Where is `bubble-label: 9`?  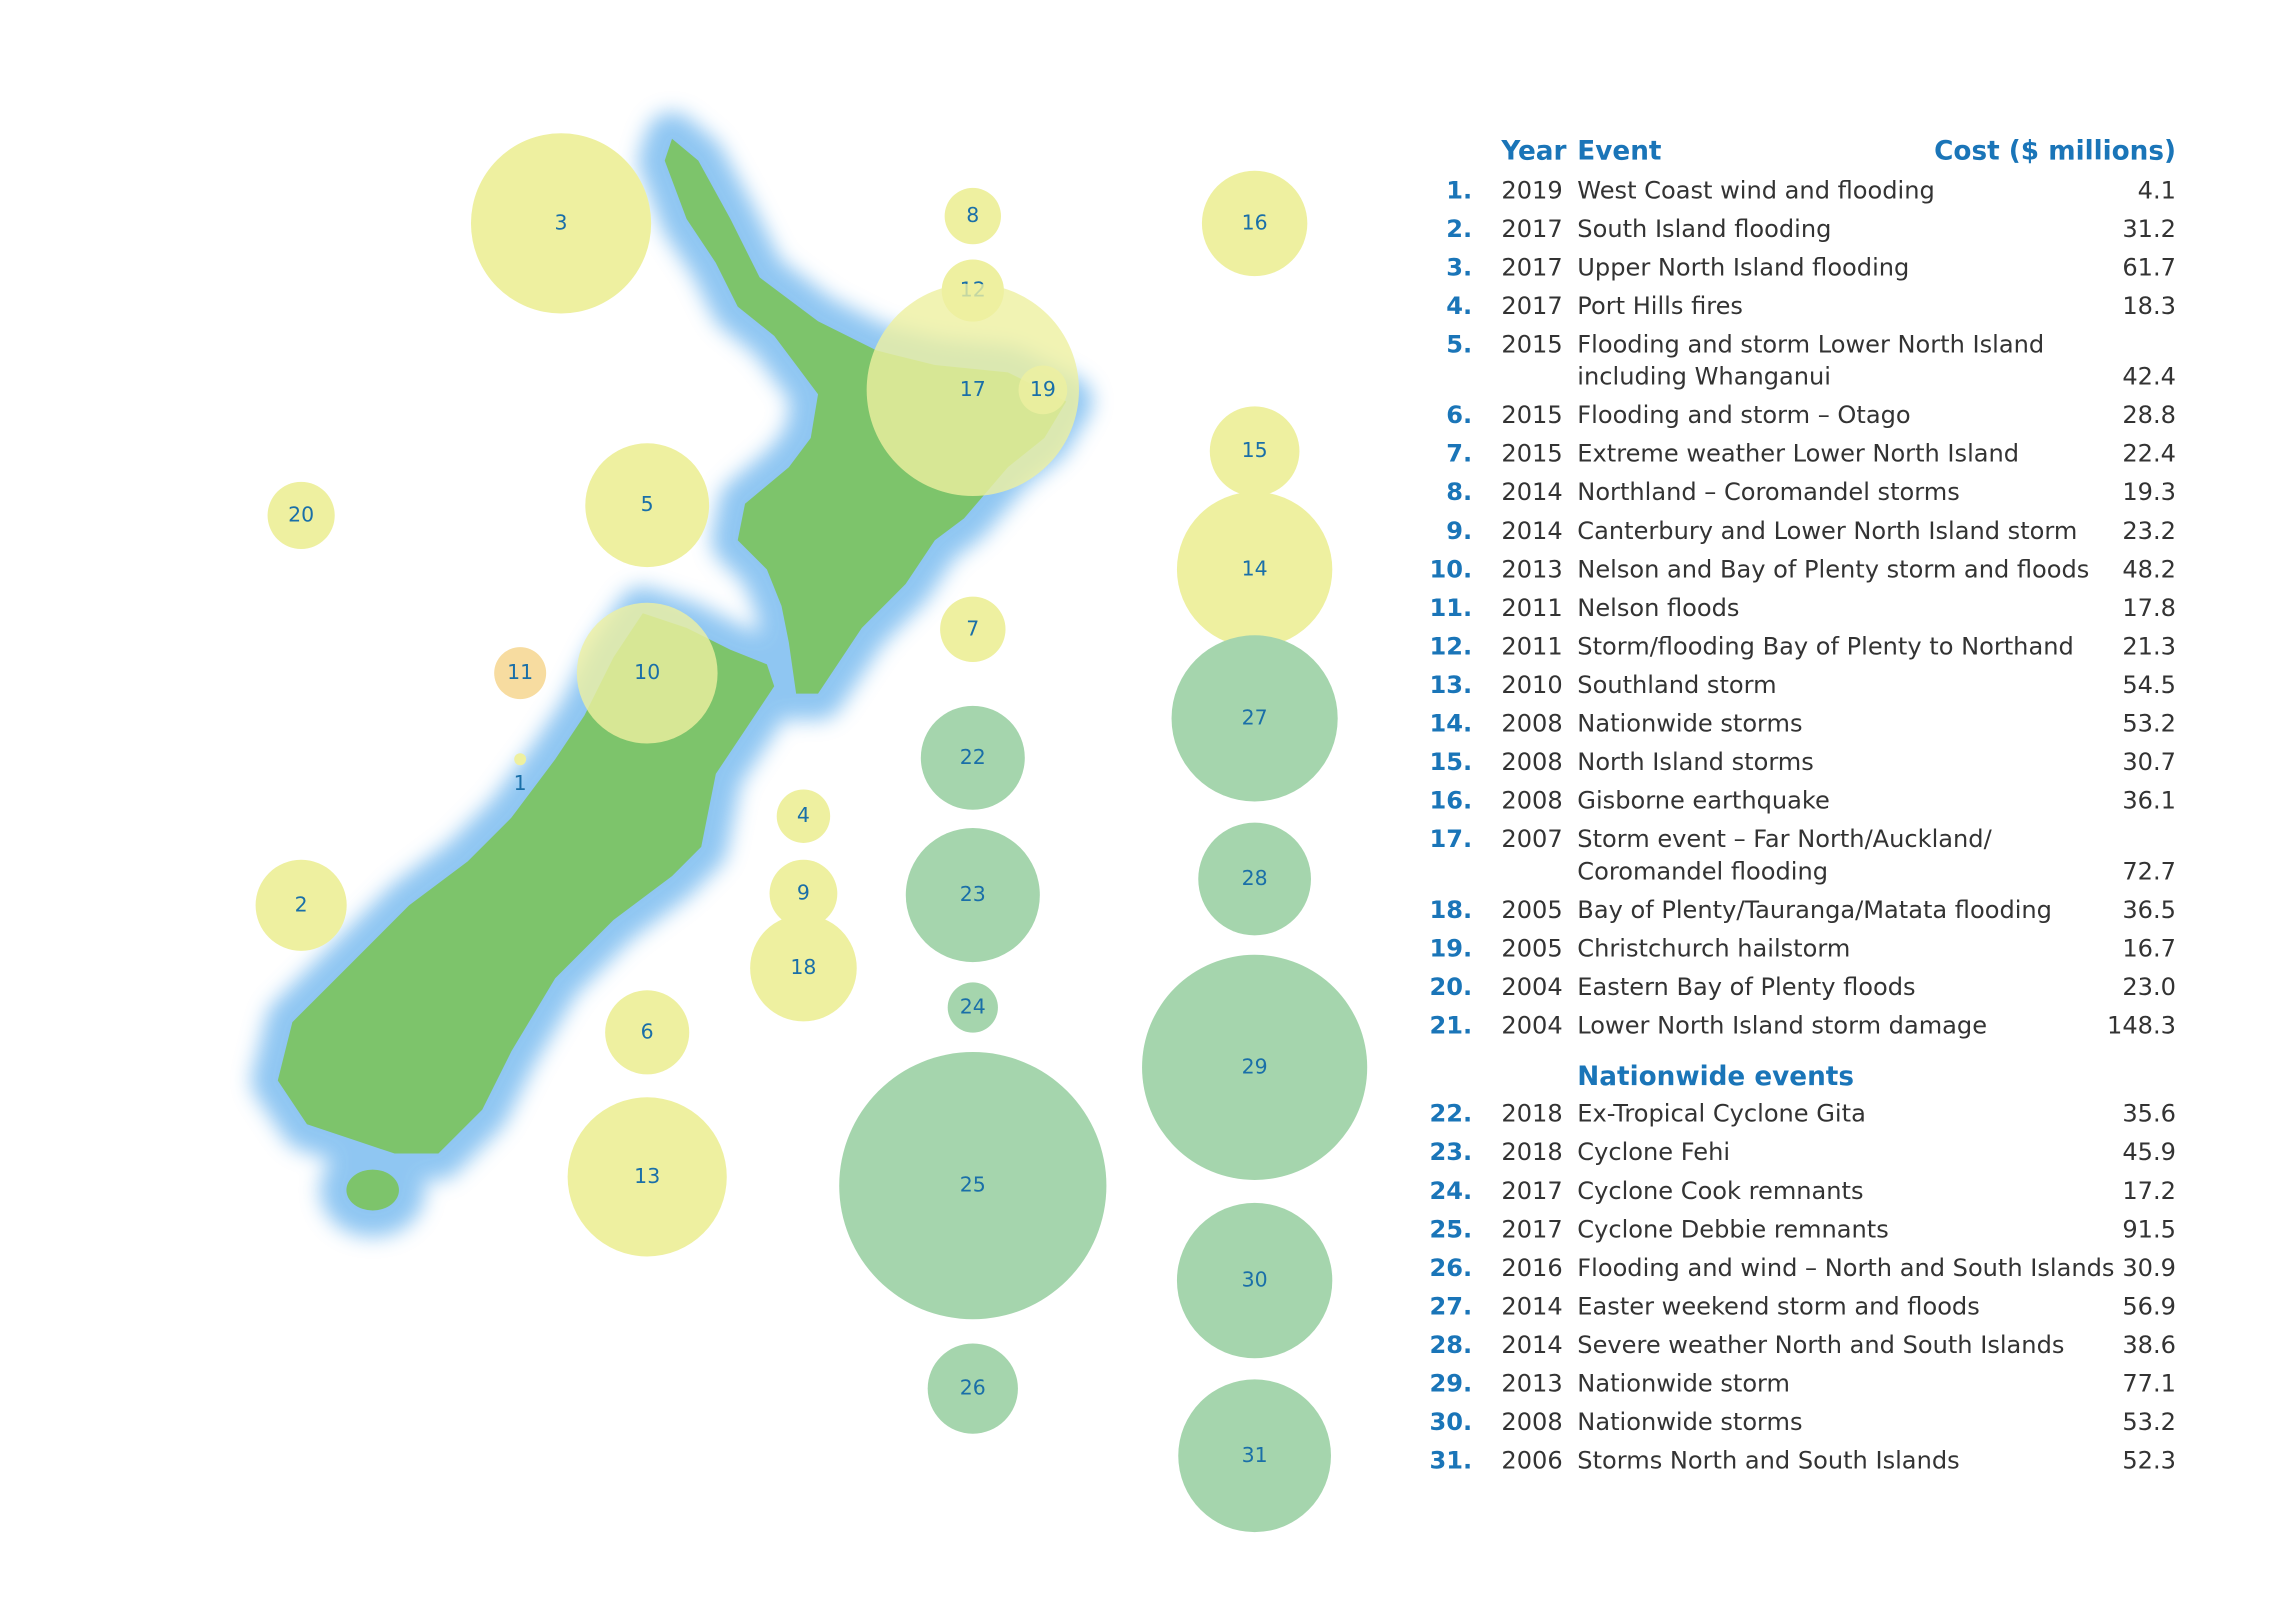 bubble-label: 9 is located at coordinates (803, 893).